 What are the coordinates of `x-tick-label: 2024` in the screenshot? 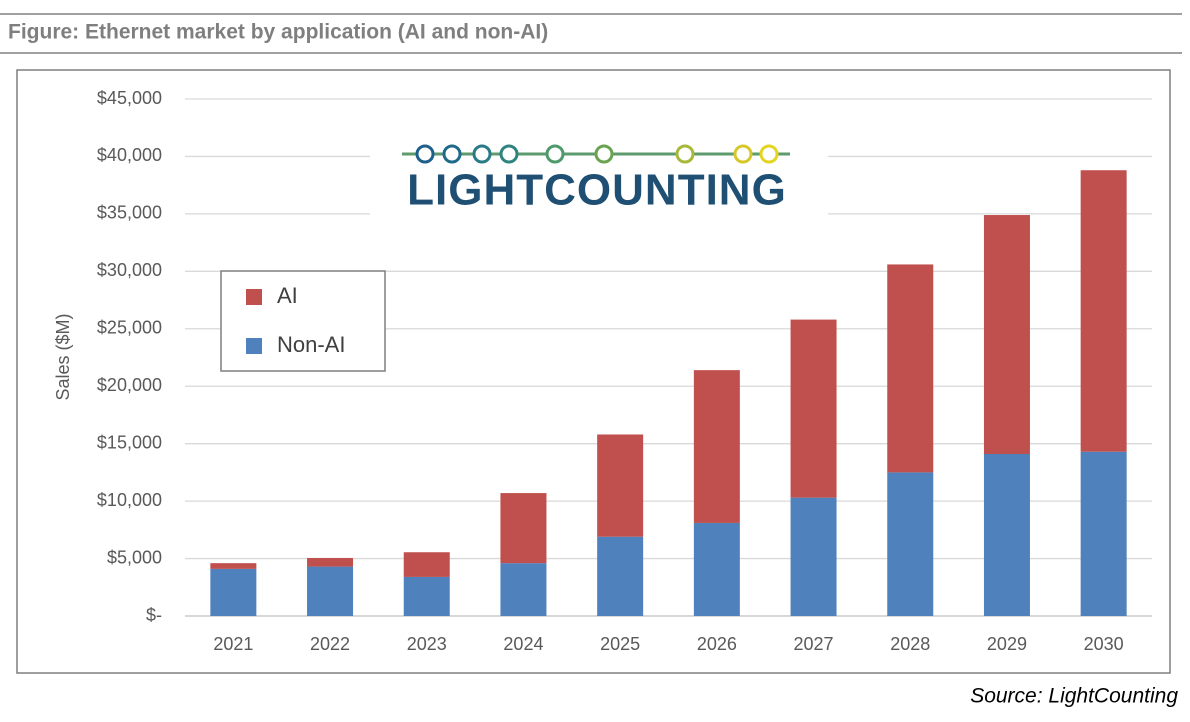 It's located at (523, 644).